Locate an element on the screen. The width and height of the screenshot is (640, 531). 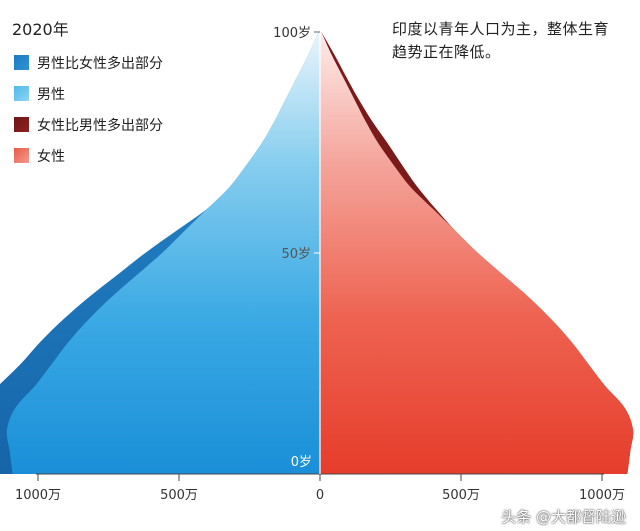
legend-item: 男性 is located at coordinates (88, 93).